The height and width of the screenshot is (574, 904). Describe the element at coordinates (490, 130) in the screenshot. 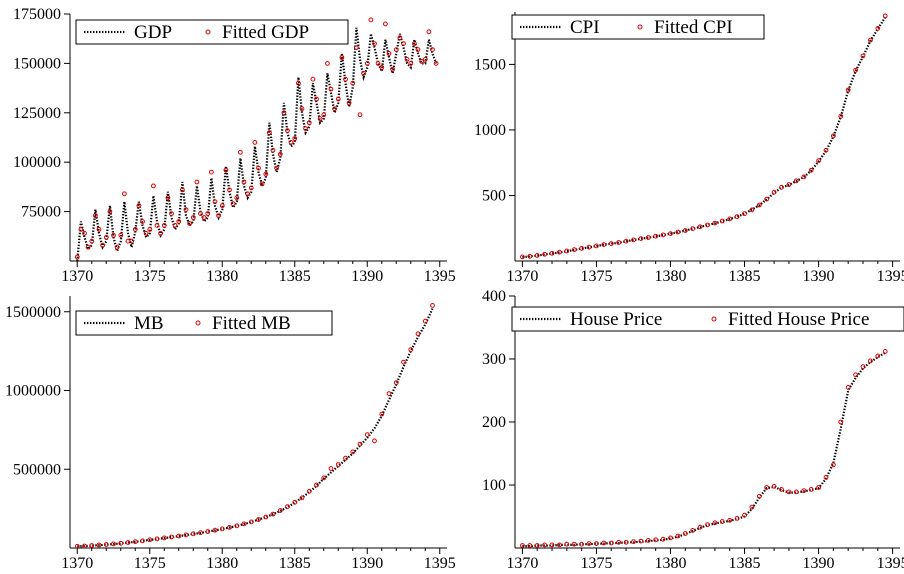

I see `y-tick-label: 1000` at that location.